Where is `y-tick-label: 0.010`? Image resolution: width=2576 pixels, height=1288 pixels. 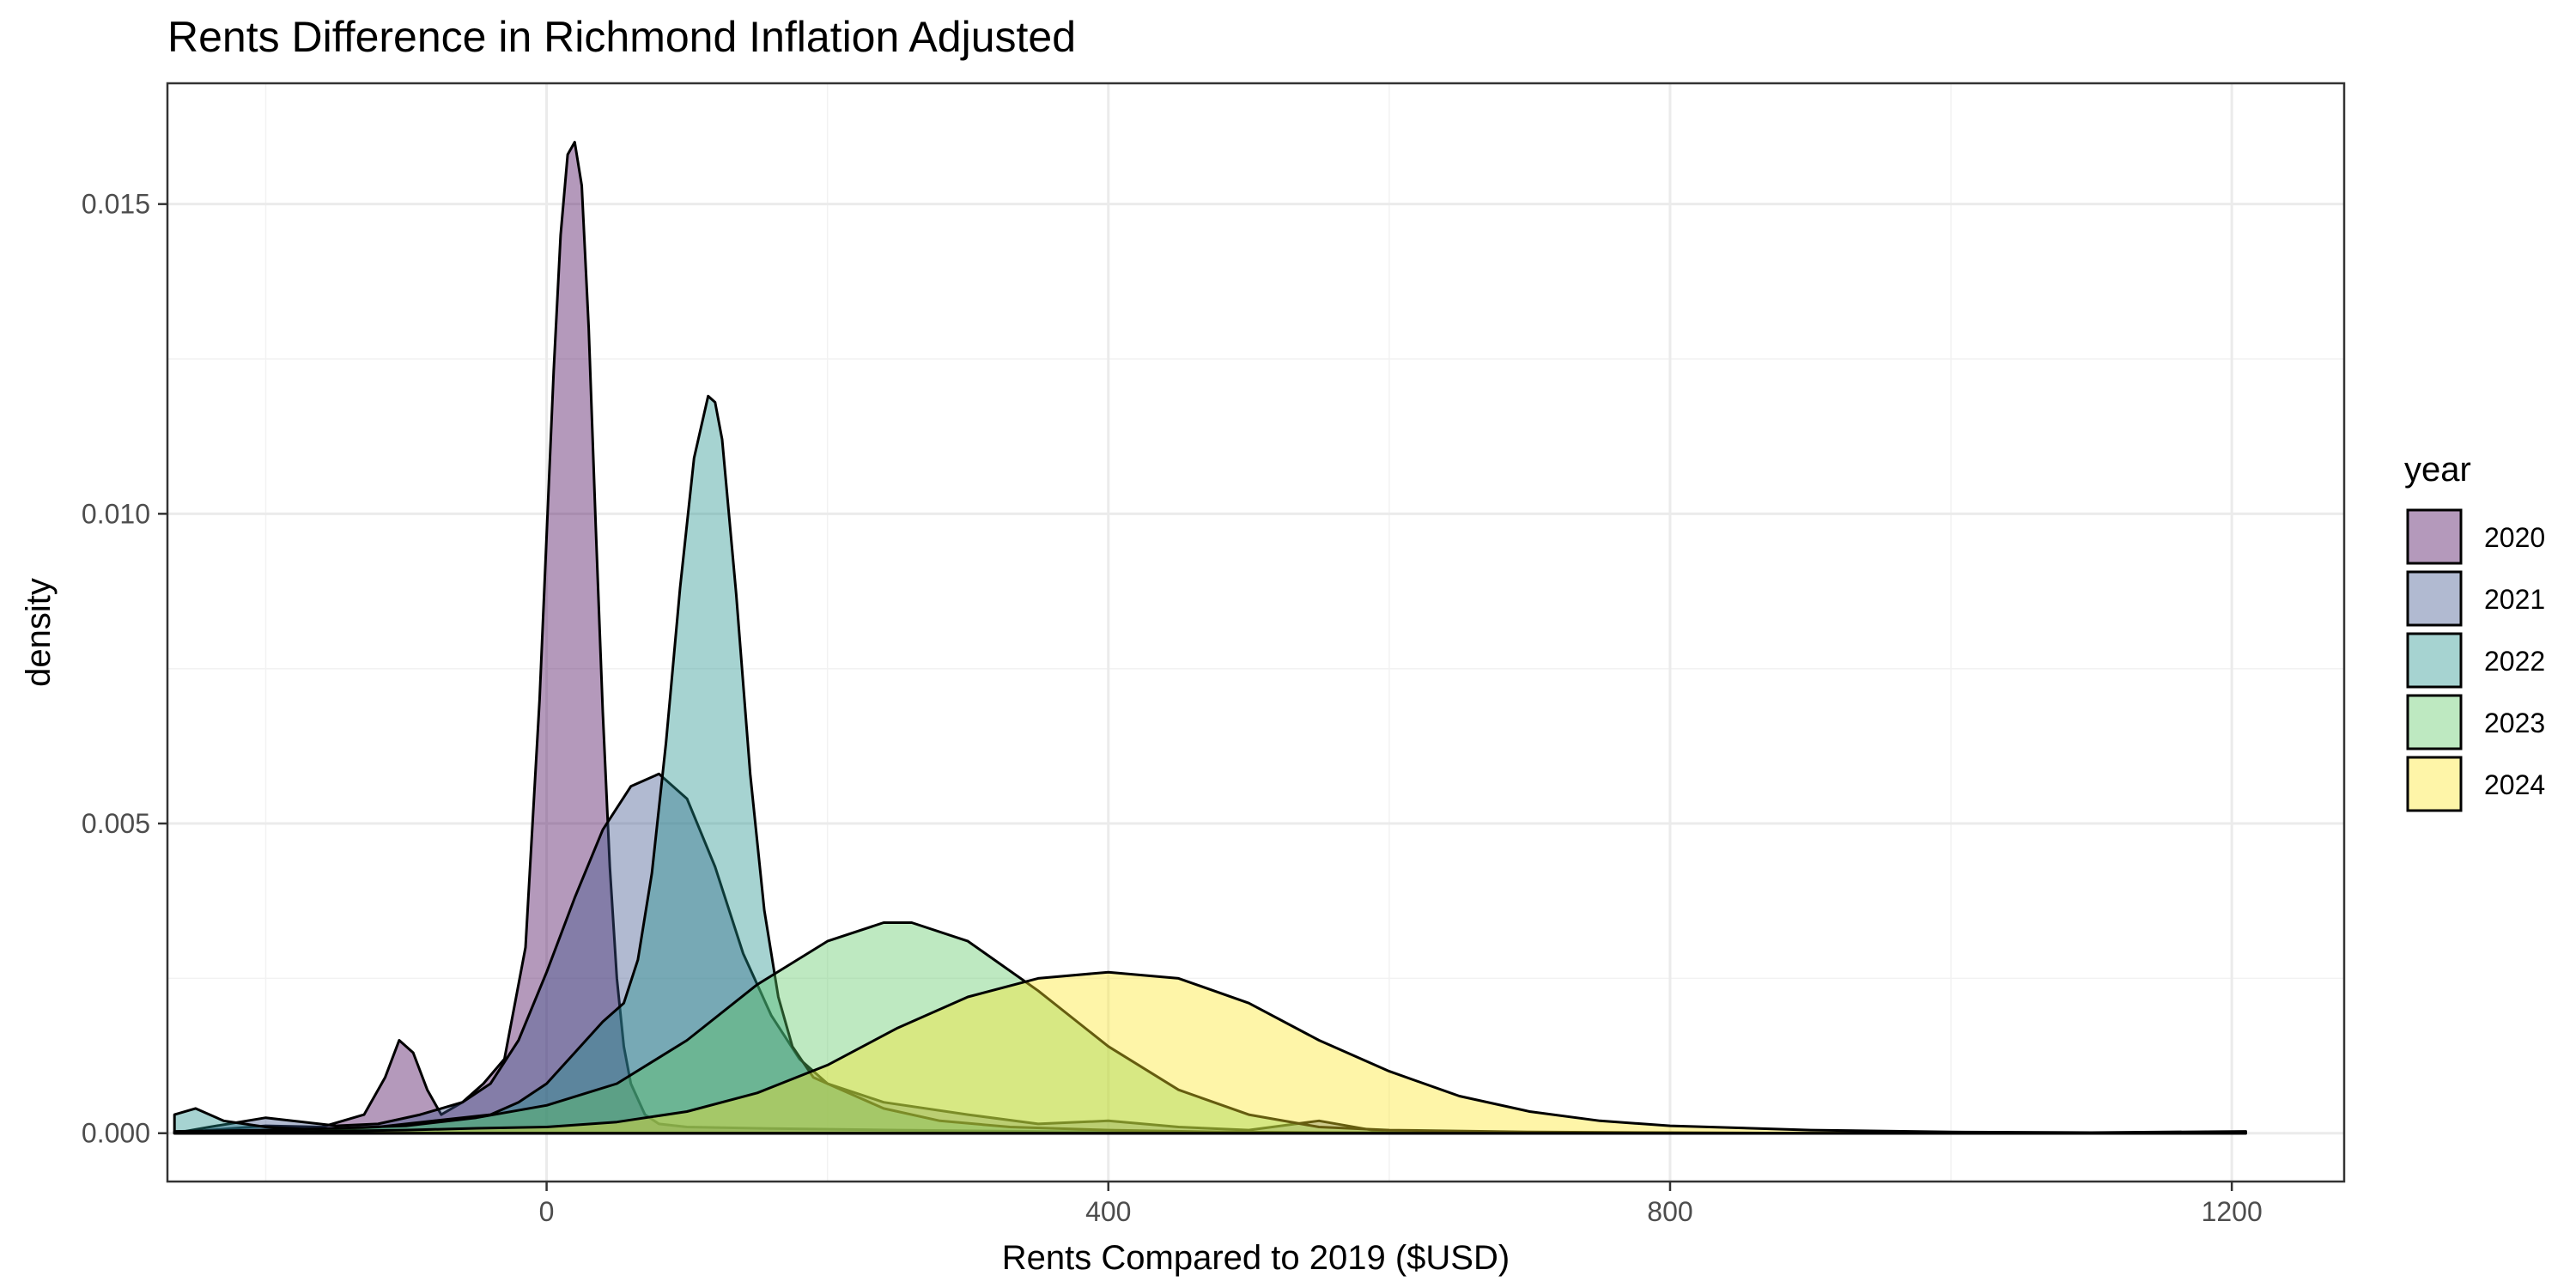
y-tick-label: 0.010 is located at coordinates (116, 513).